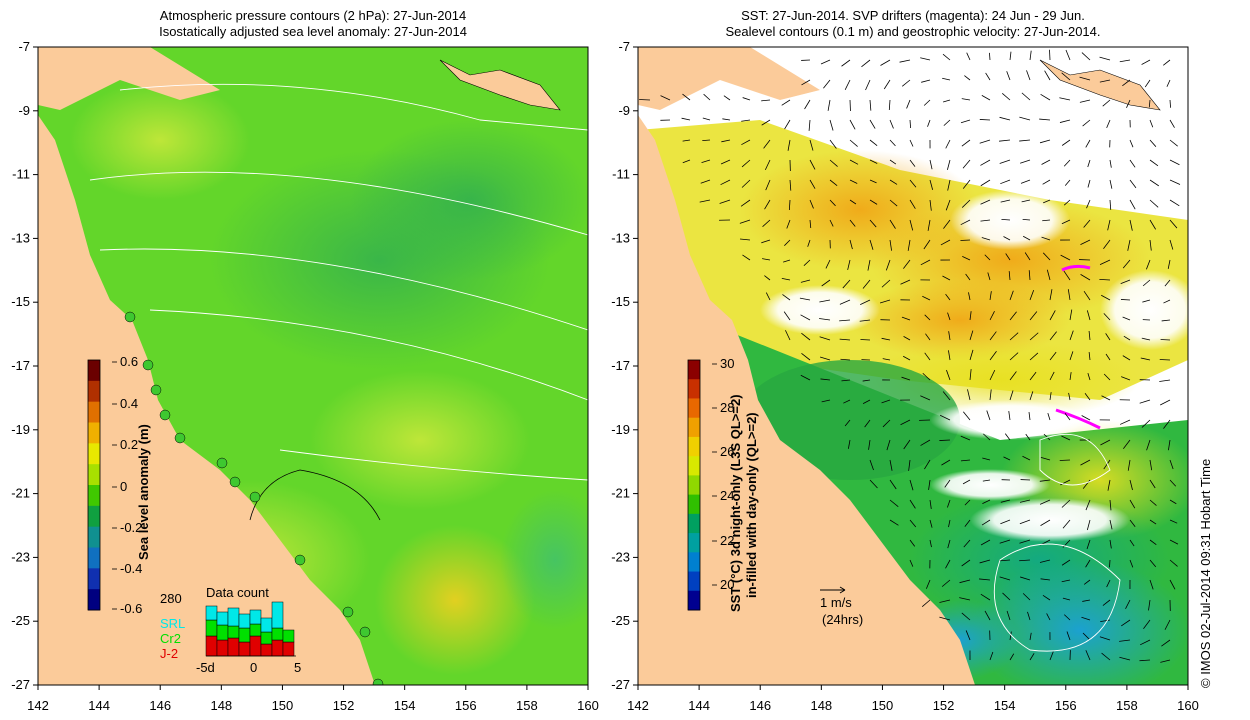 Image resolution: width=1250 pixels, height=720 pixels. Describe the element at coordinates (171, 598) in the screenshot. I see `data-count-total: 280` at that location.